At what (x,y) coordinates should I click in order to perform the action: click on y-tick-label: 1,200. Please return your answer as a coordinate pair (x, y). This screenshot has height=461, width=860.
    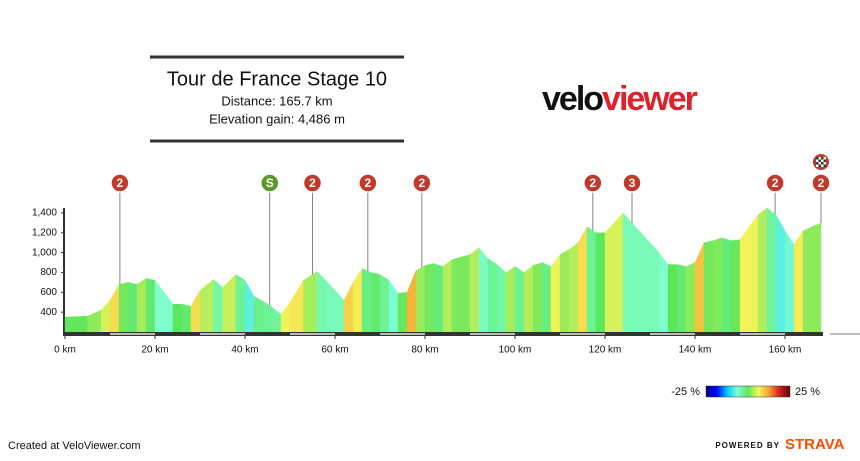
    Looking at the image, I should click on (44, 232).